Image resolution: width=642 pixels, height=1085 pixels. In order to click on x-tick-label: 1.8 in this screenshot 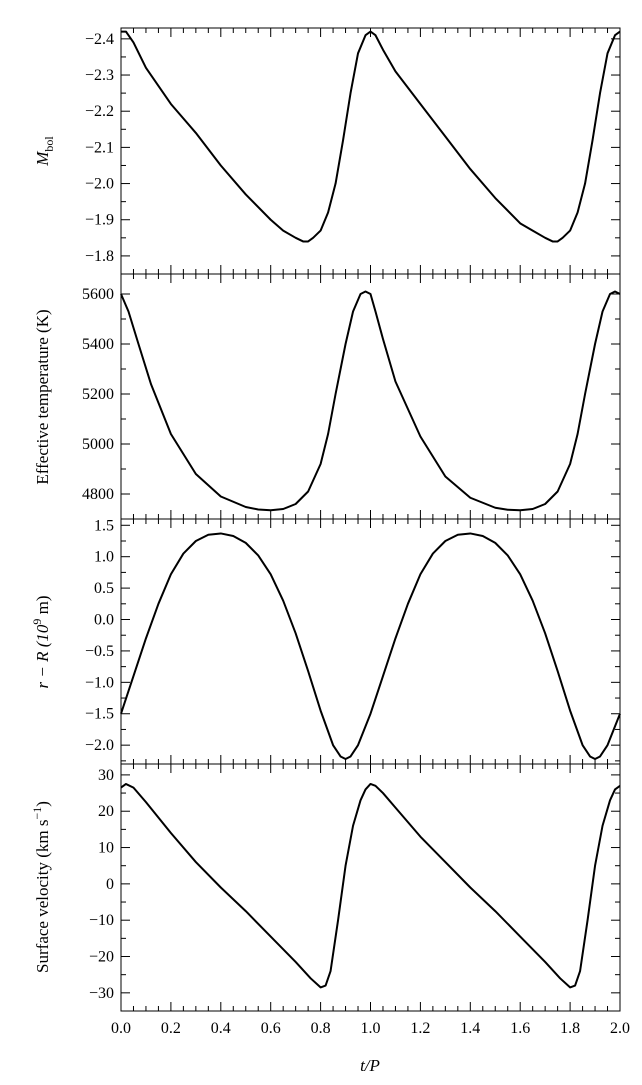, I will do `click(570, 1028)`.